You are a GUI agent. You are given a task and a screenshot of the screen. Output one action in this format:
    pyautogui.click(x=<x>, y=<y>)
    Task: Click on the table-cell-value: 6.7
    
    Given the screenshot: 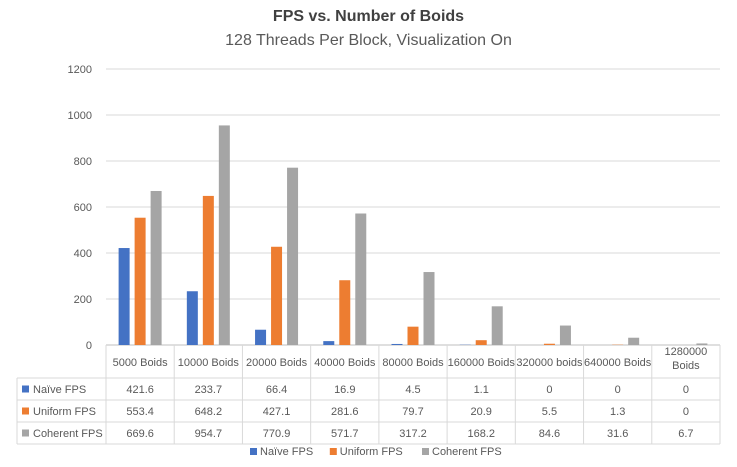 What is the action you would take?
    pyautogui.click(x=685, y=434)
    